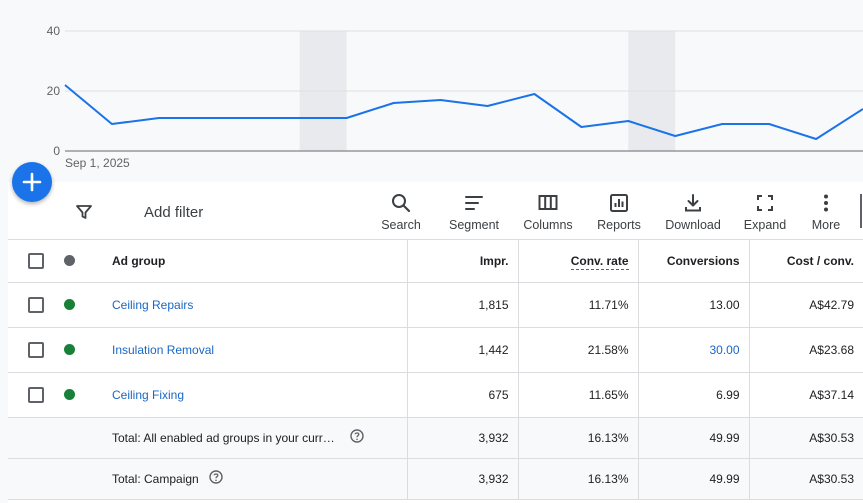  I want to click on conversions-cell: 6.99, so click(693, 395).